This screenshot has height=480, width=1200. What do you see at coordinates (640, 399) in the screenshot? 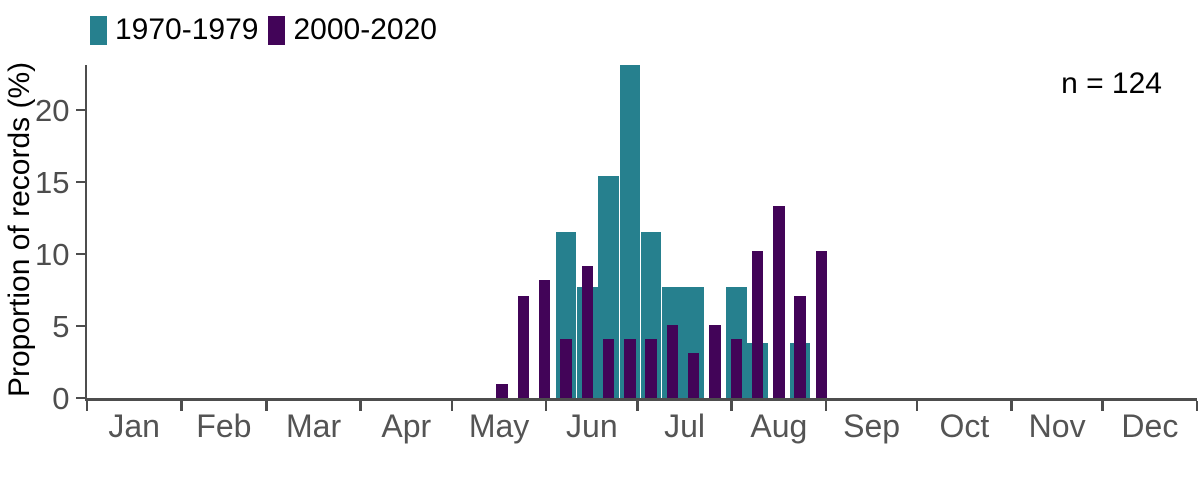
I see `x-axis-line` at bounding box center [640, 399].